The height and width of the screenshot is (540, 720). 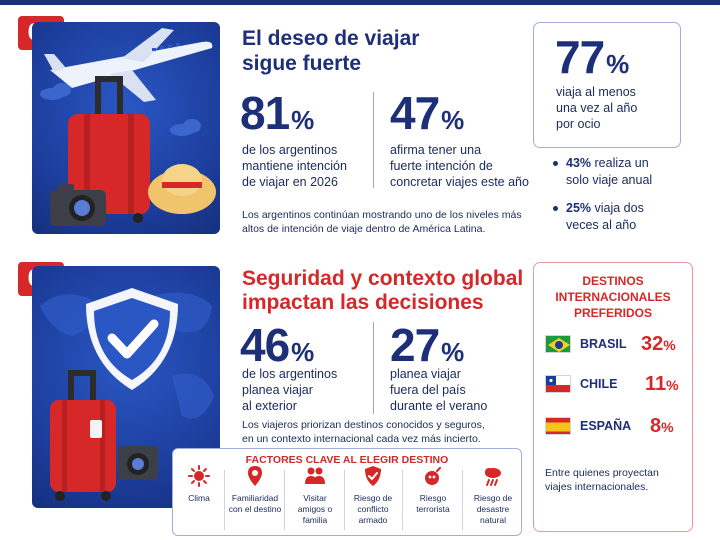 I want to click on stat-77-text: viaja al menos una vez al año por ocio, so click(x=597, y=108).